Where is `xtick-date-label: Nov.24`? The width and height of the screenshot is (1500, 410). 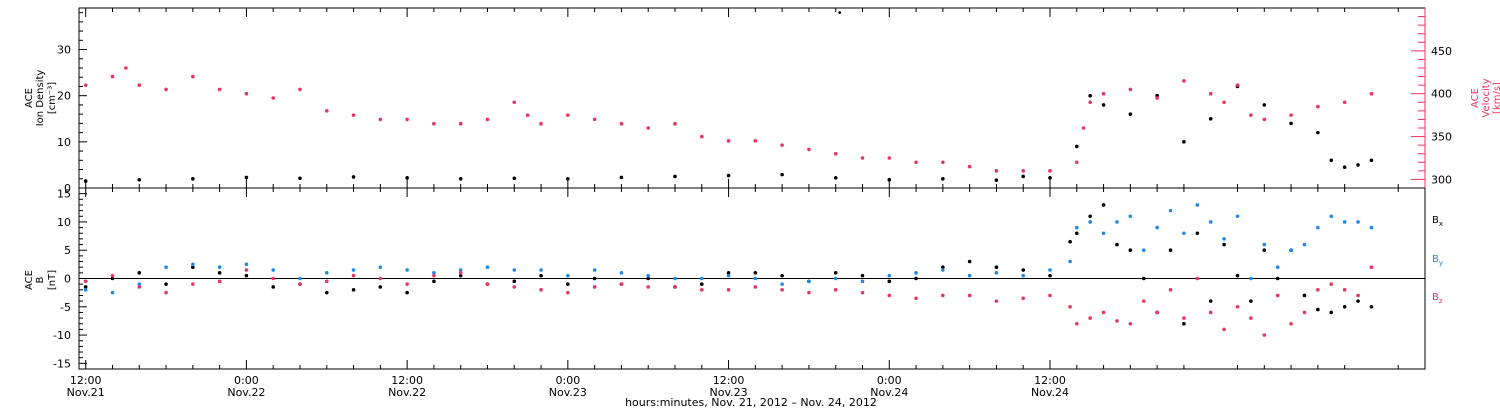 xtick-date-label: Nov.24 is located at coordinates (889, 392).